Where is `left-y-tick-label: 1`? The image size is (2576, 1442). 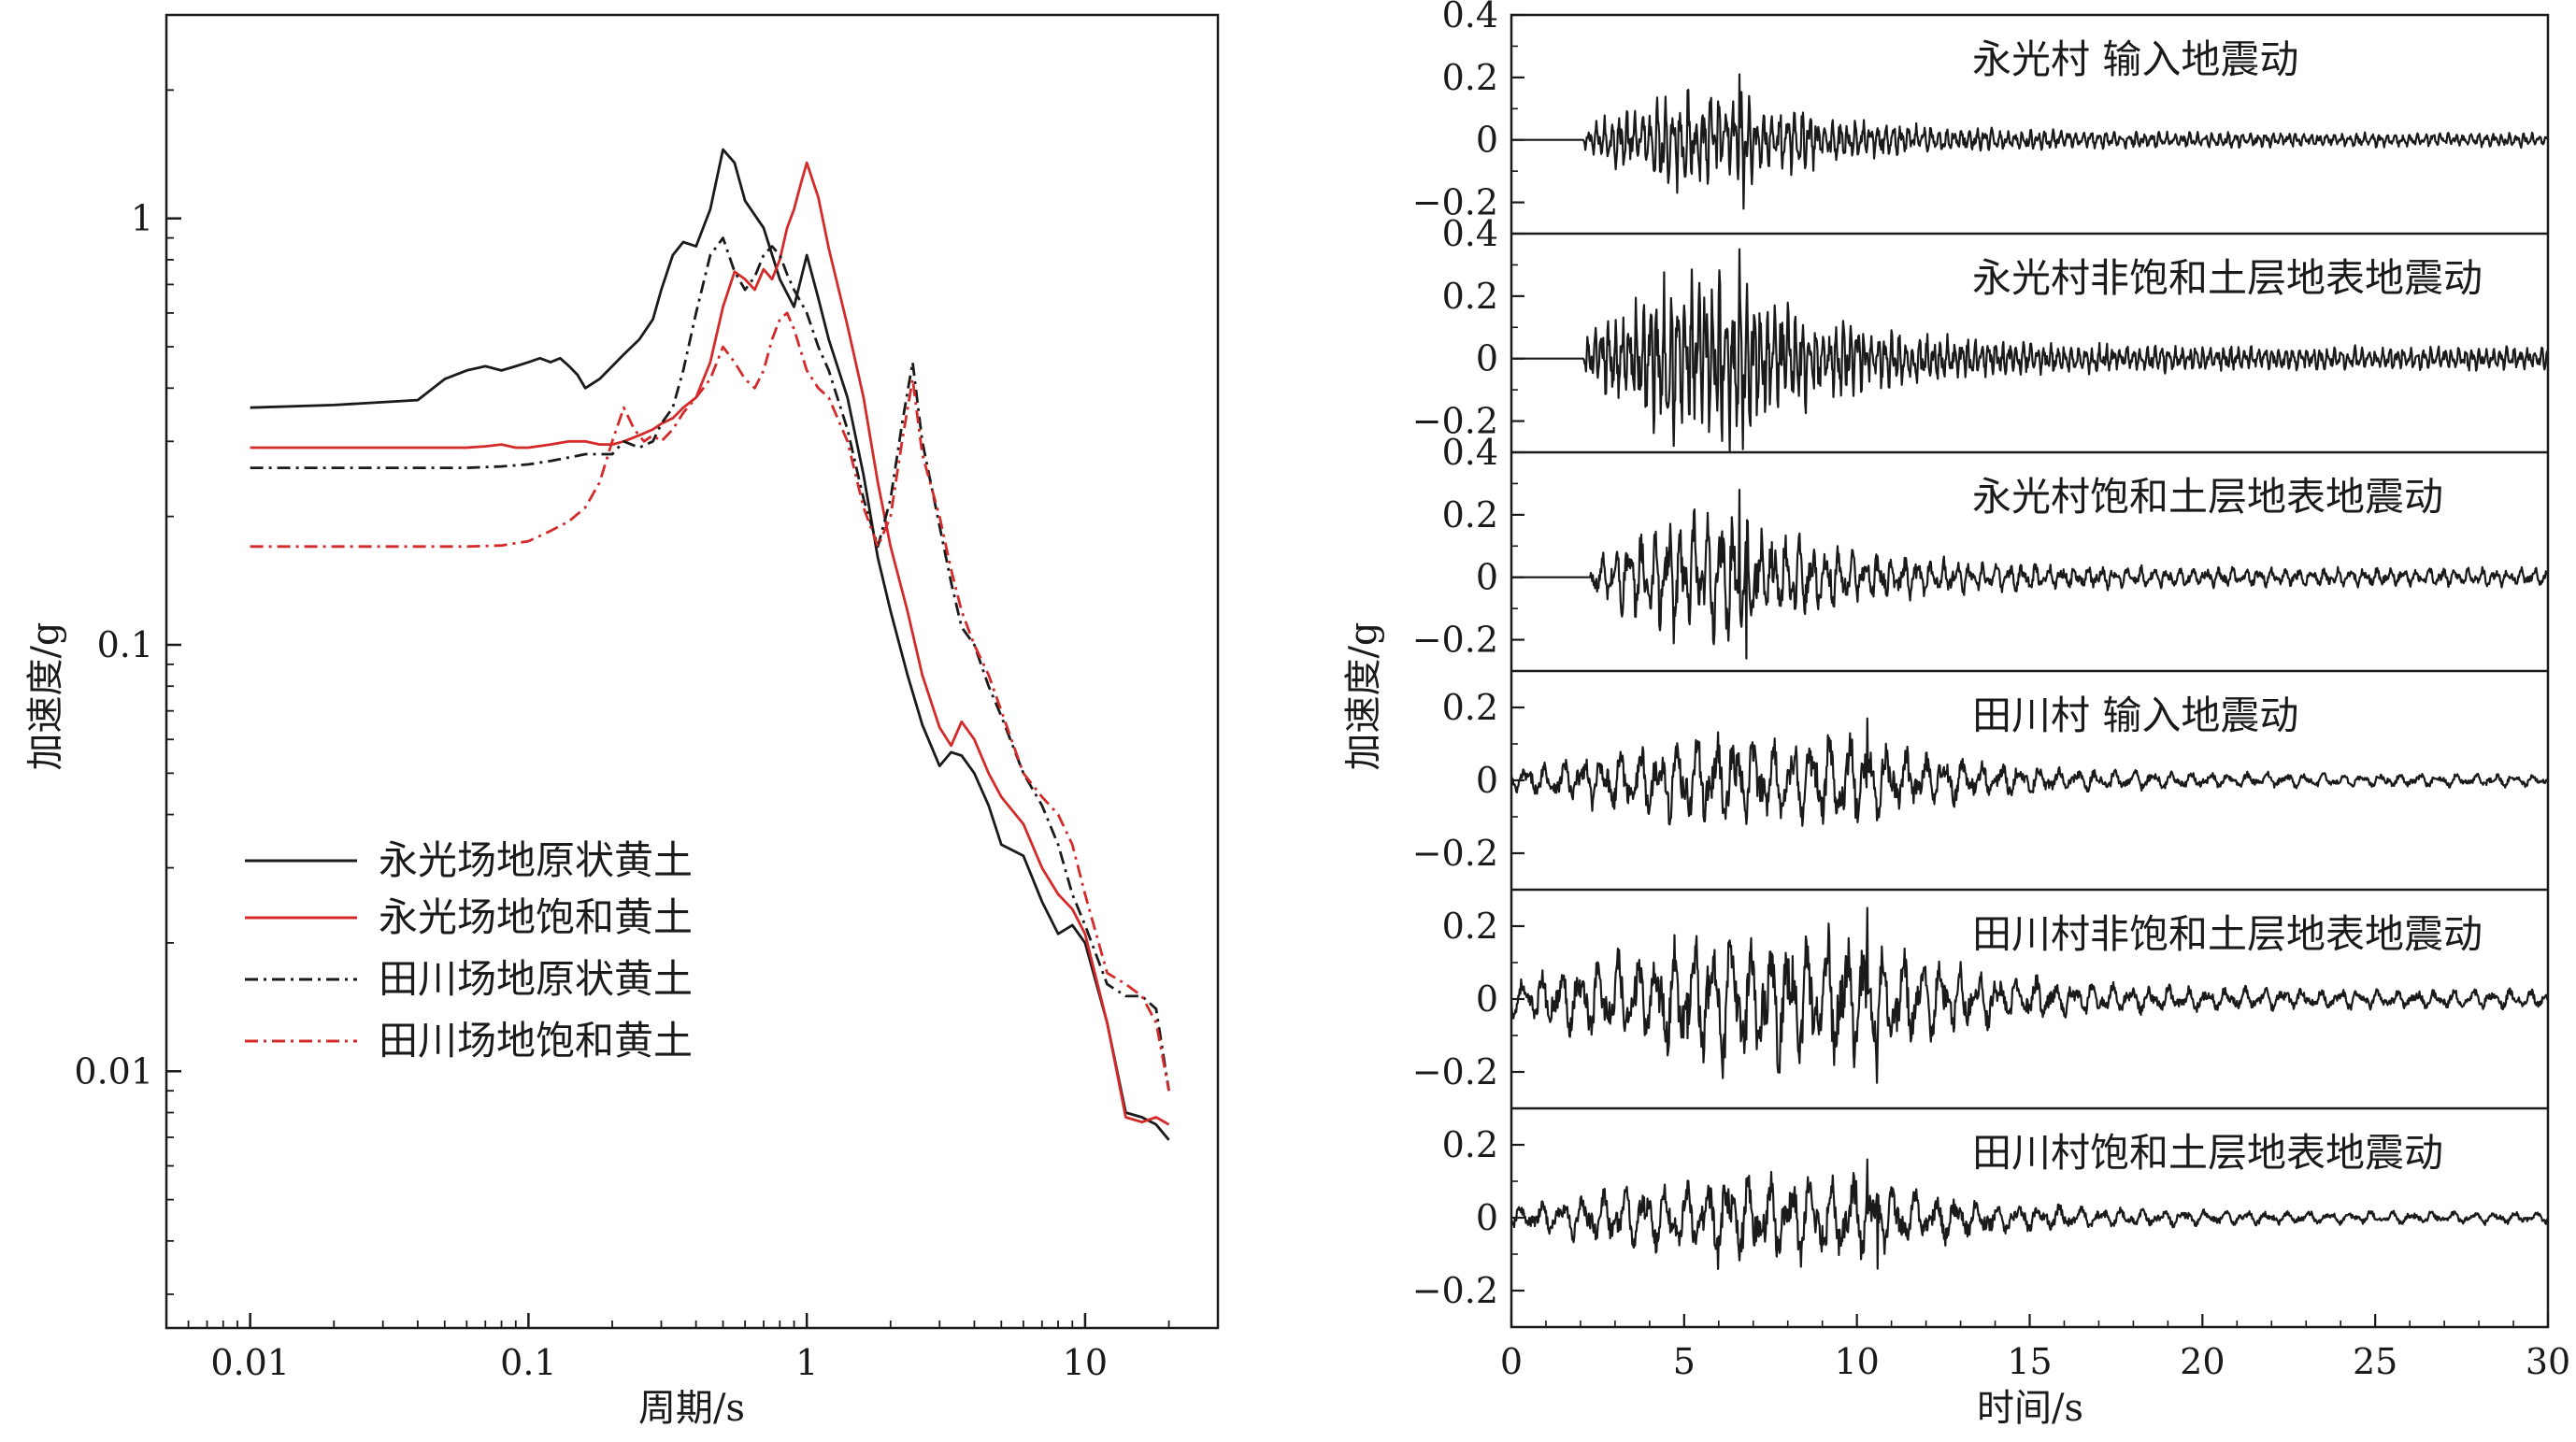 left-y-tick-label: 1 is located at coordinates (142, 218).